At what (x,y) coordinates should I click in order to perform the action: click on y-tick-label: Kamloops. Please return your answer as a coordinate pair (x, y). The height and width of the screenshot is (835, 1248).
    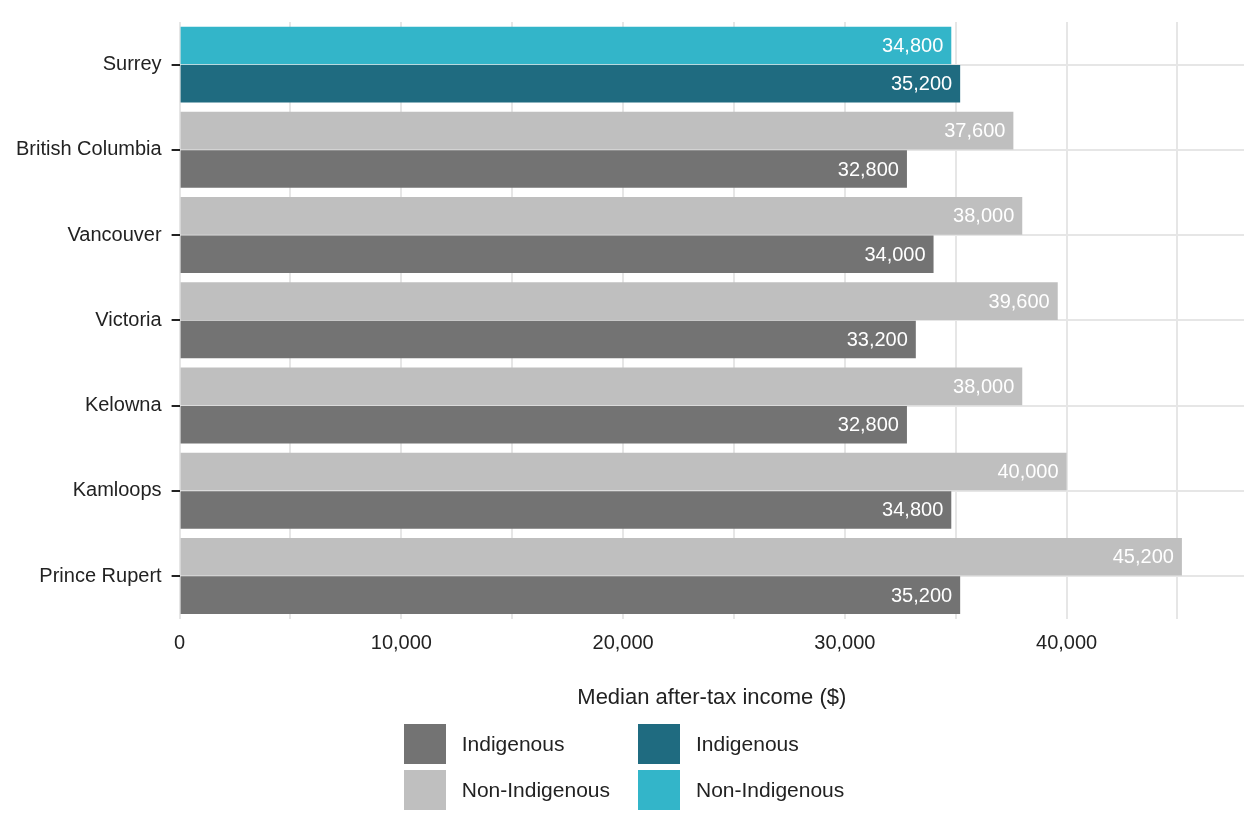
    Looking at the image, I should click on (117, 489).